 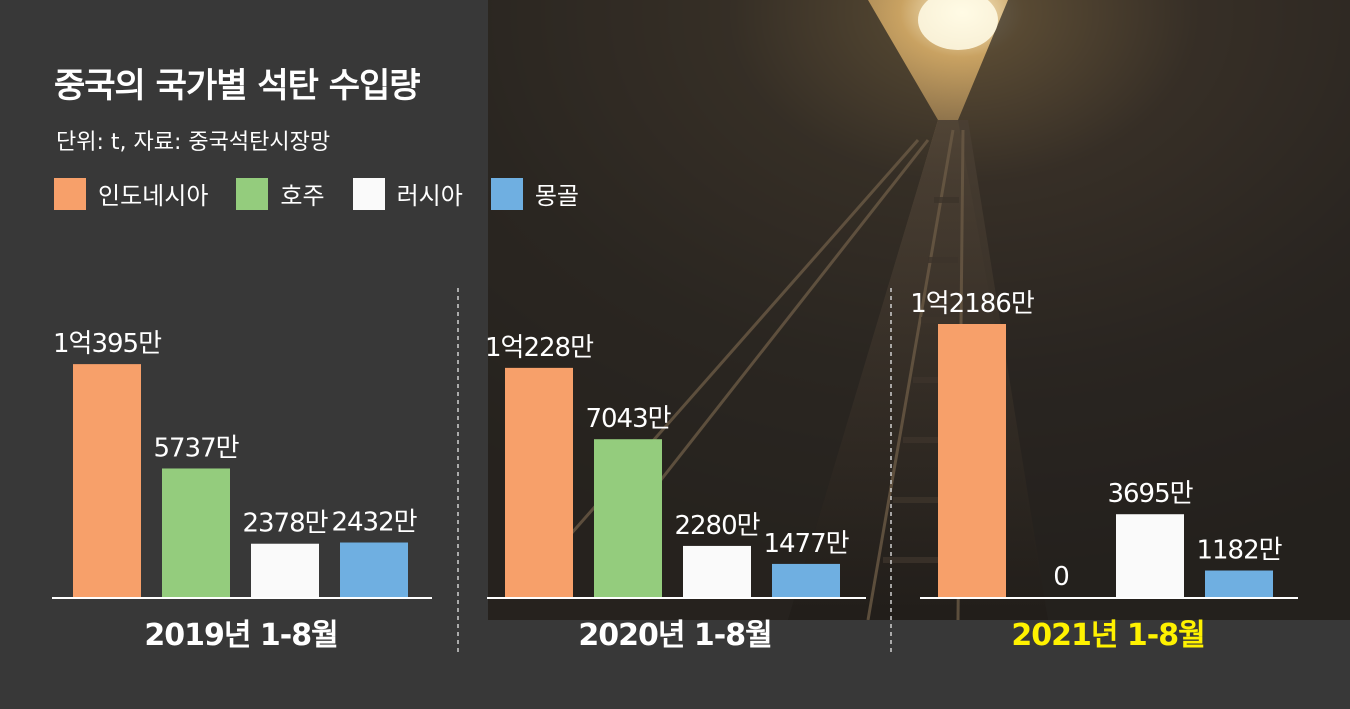 What do you see at coordinates (302, 196) in the screenshot?
I see `legend-label-australia: 호주` at bounding box center [302, 196].